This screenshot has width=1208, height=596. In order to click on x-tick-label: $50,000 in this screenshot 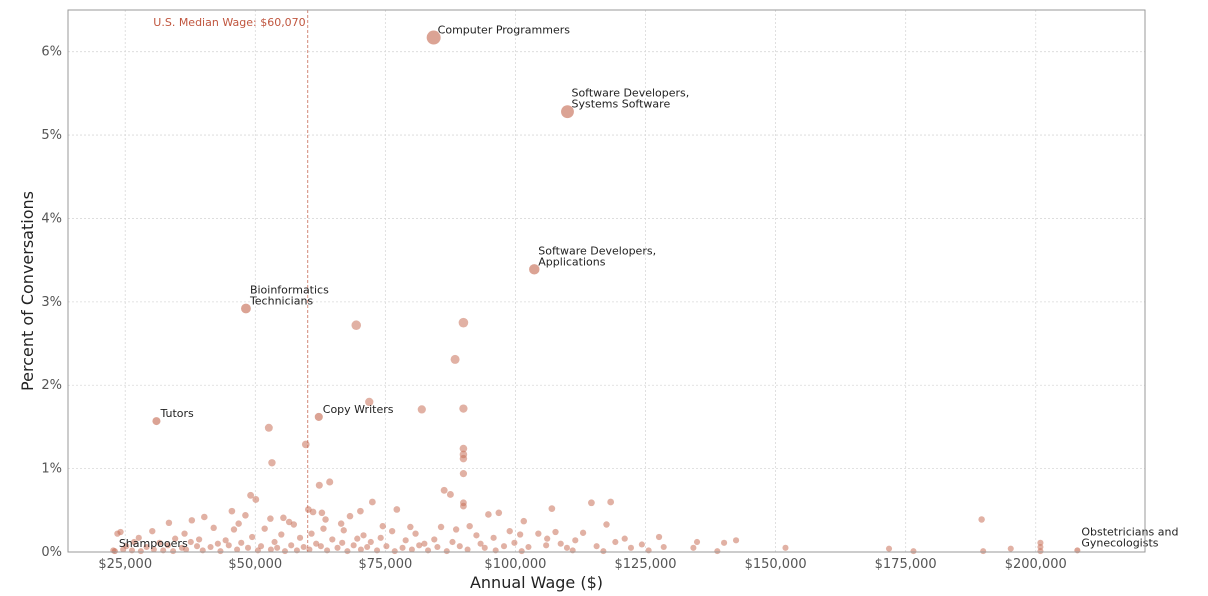, I will do `click(255, 564)`.